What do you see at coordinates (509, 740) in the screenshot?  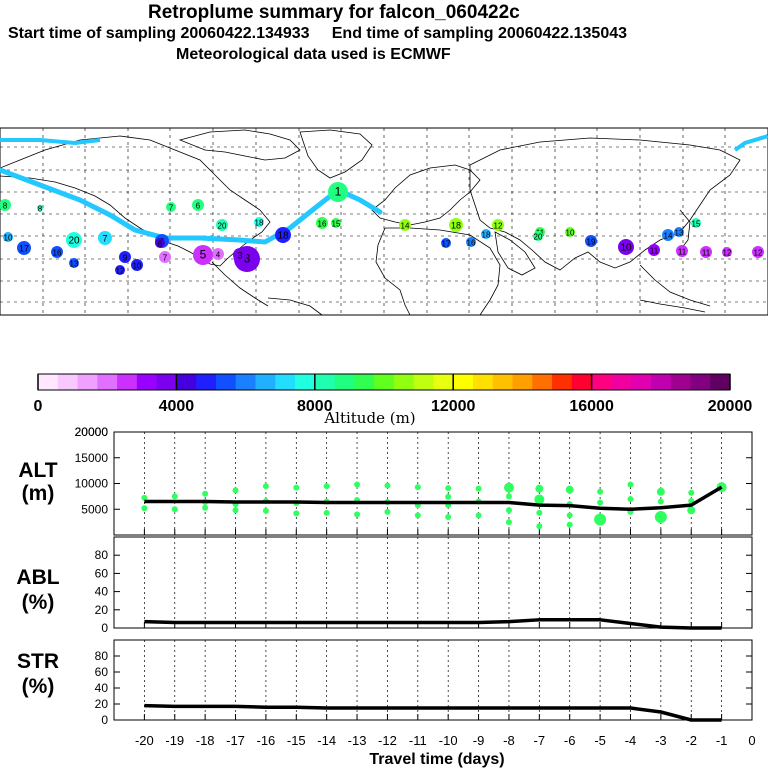 I see `x-tick-label: -8` at bounding box center [509, 740].